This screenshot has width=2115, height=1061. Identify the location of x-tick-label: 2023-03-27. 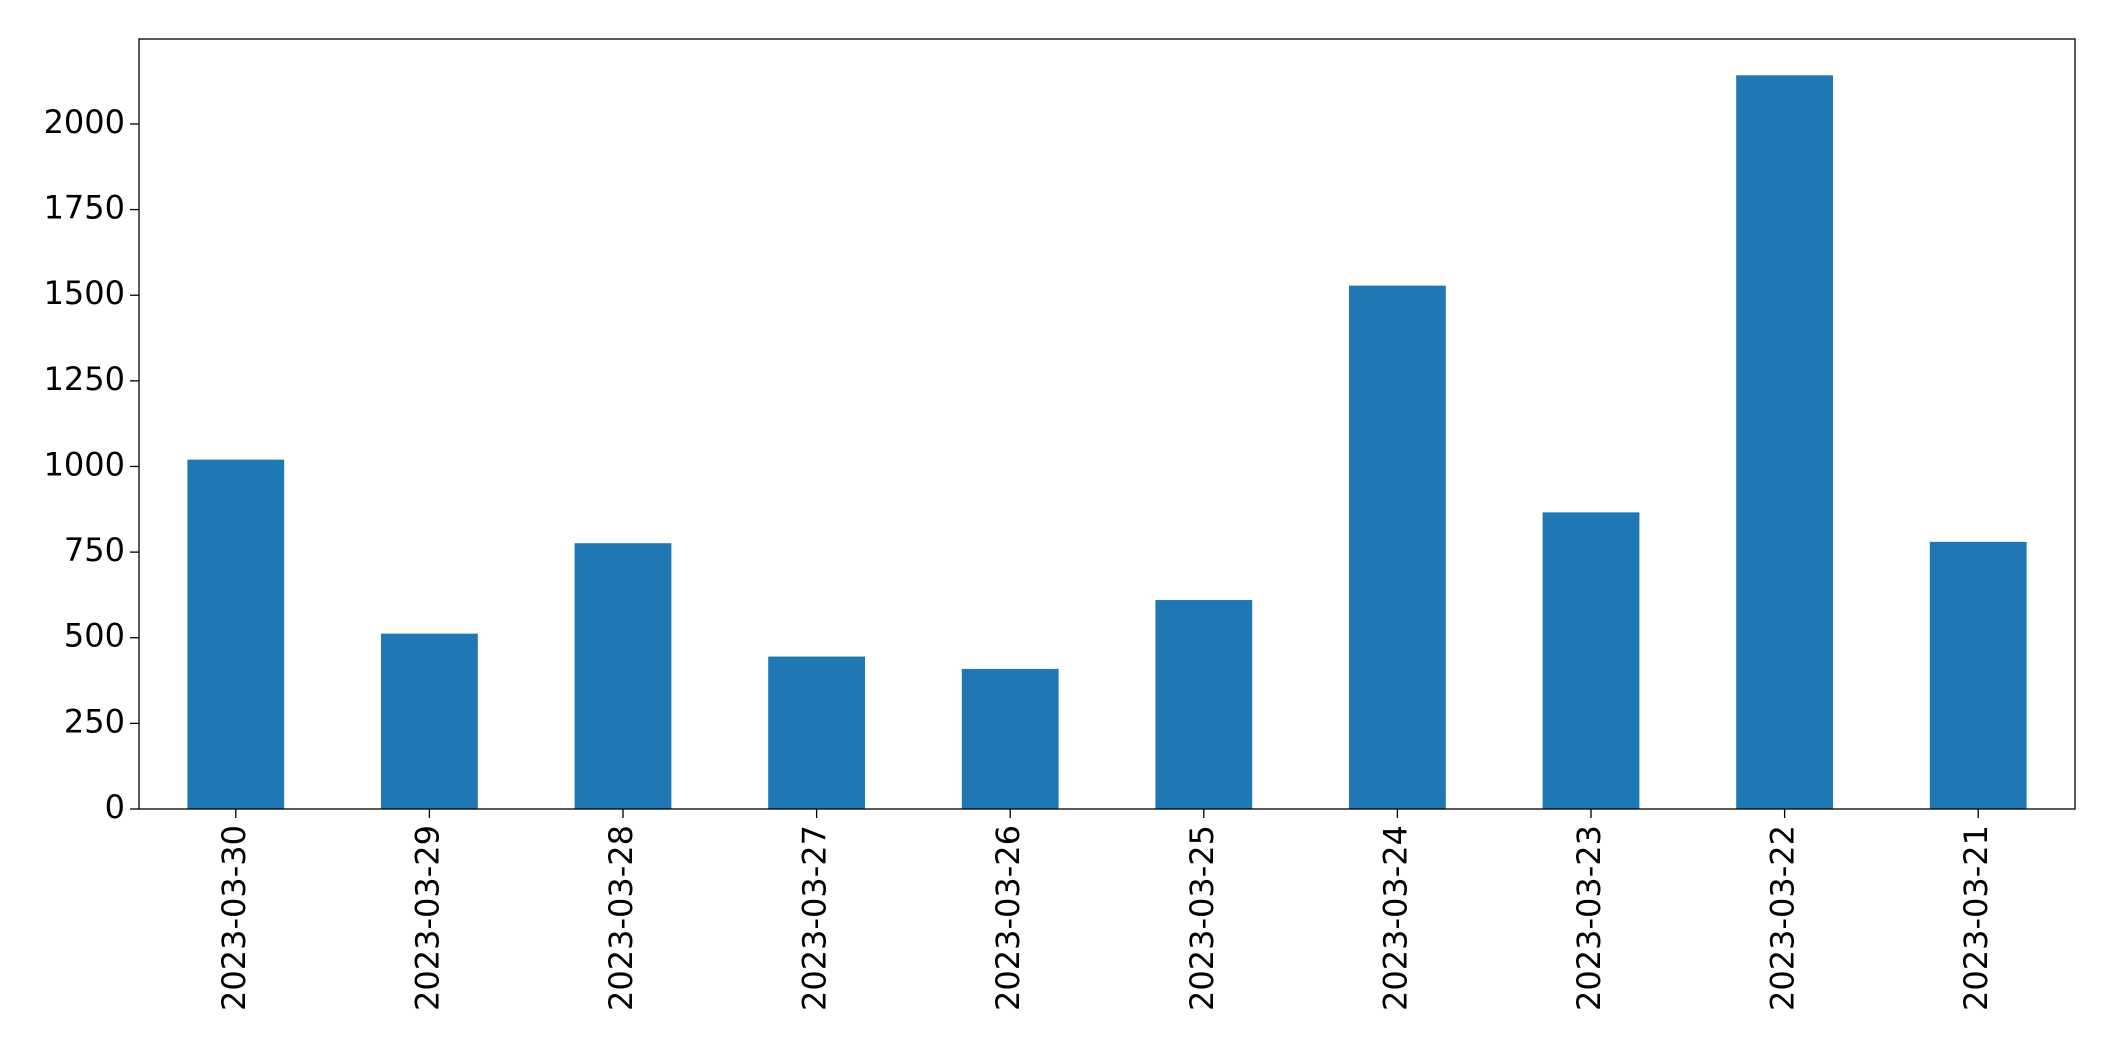
(815, 918).